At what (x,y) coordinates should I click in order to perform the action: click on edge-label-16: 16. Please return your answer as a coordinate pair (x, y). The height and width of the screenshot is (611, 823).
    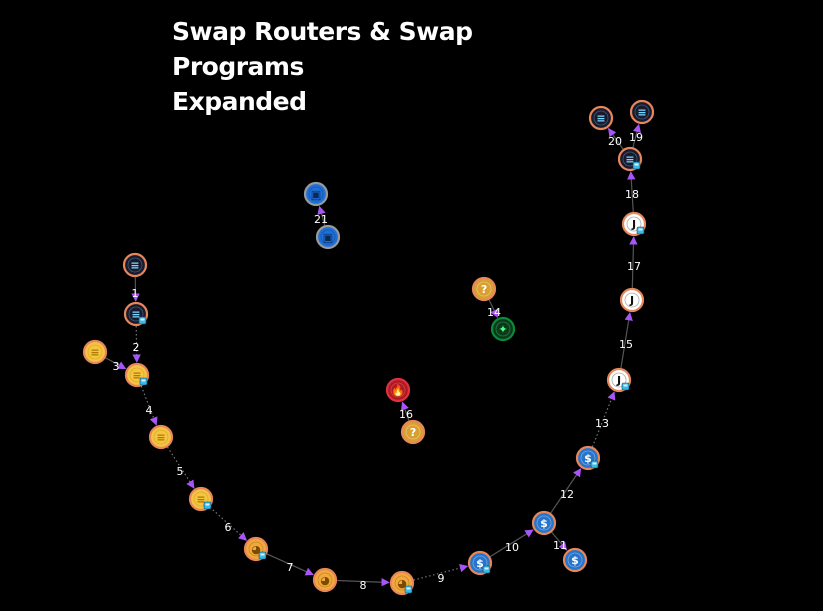
    Looking at the image, I should click on (406, 414).